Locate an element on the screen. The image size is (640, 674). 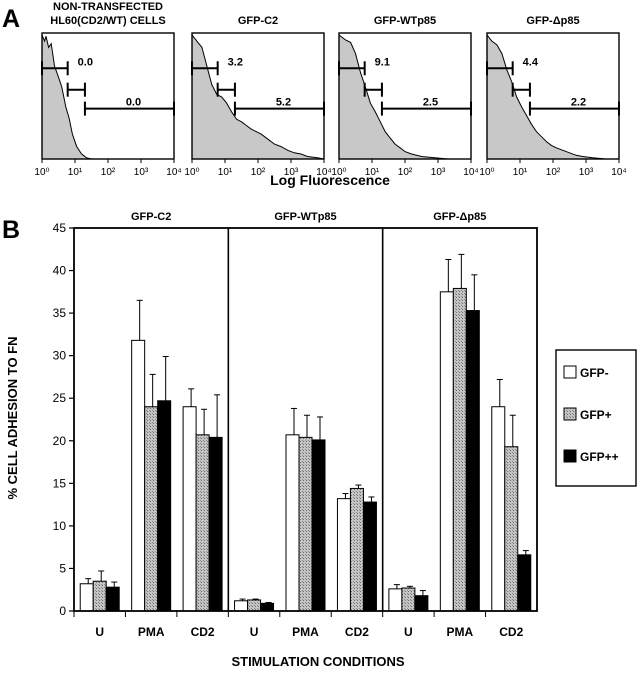
histogram-title-line: GFP-C2 is located at coordinates (258, 21).